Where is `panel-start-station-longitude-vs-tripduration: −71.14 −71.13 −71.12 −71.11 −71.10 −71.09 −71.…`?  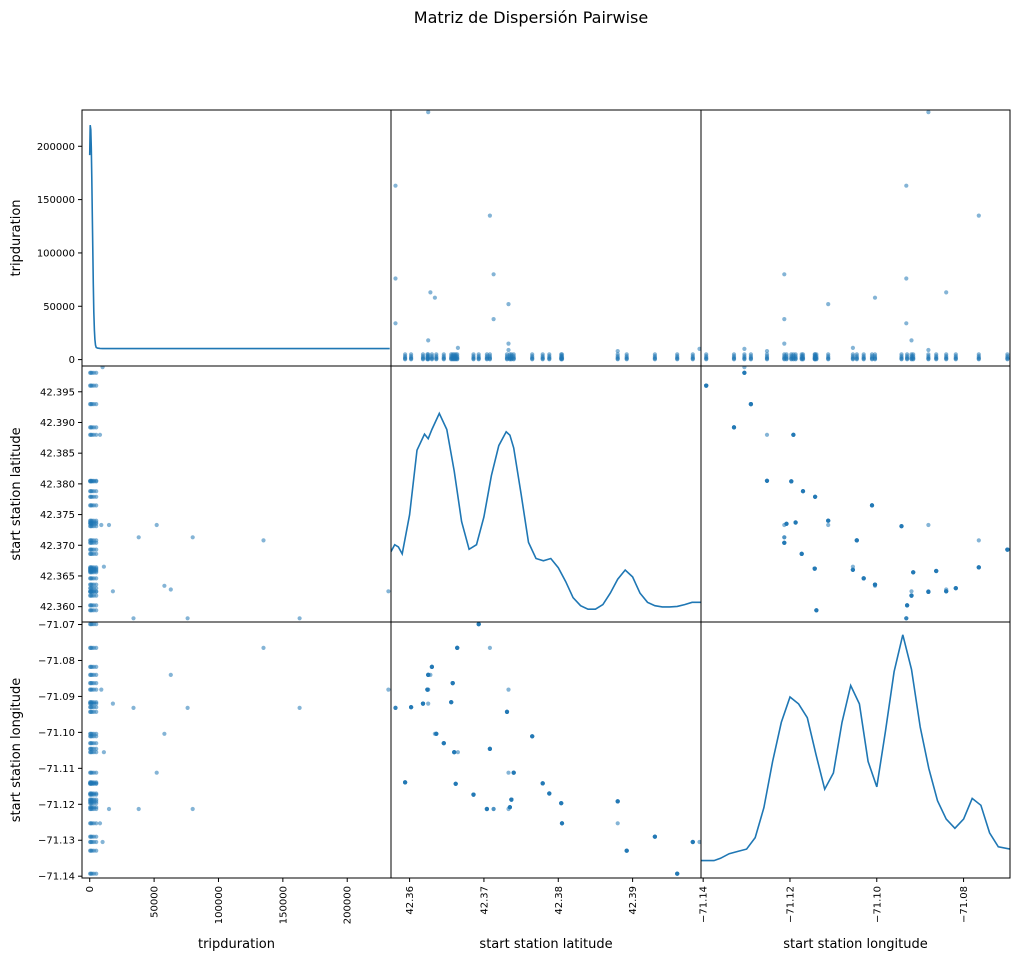
panel-start-station-longitude-vs-tripduration: −71.14 −71.13 −71.12 −71.11 −71.10 −71.09 −71.… is located at coordinates (200, 786).